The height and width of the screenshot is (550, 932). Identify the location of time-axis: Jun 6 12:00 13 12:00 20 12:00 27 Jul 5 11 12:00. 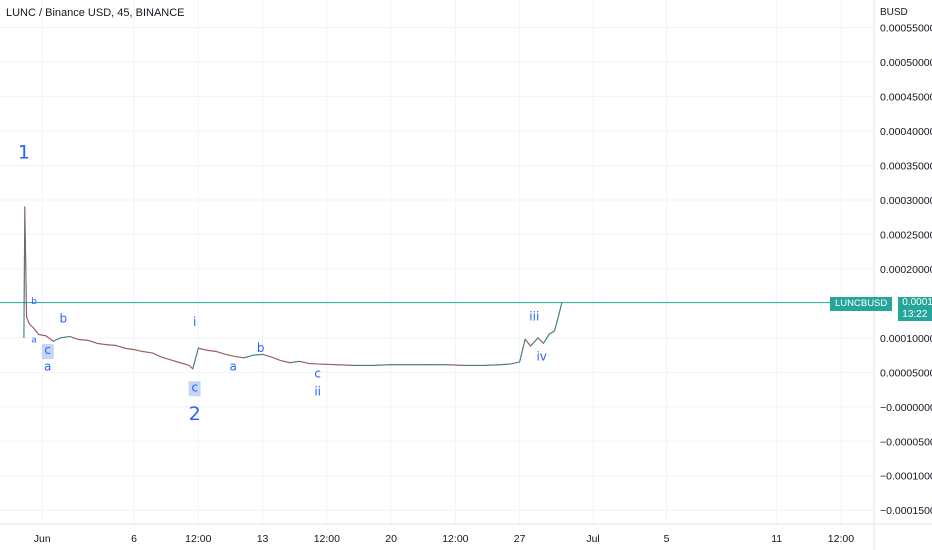
(444, 539).